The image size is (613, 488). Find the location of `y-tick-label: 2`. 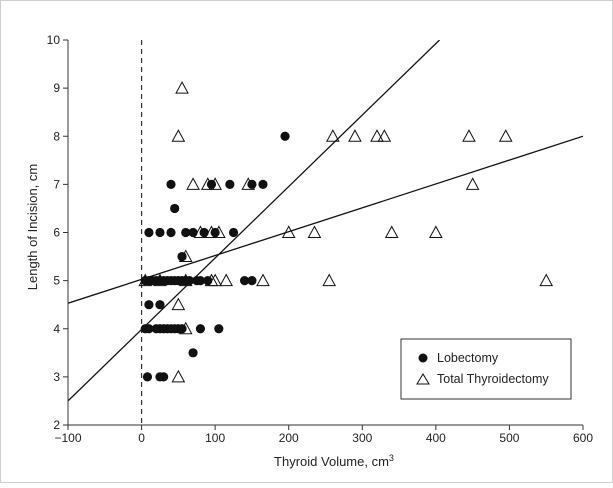

y-tick-label: 2 is located at coordinates (56, 425).